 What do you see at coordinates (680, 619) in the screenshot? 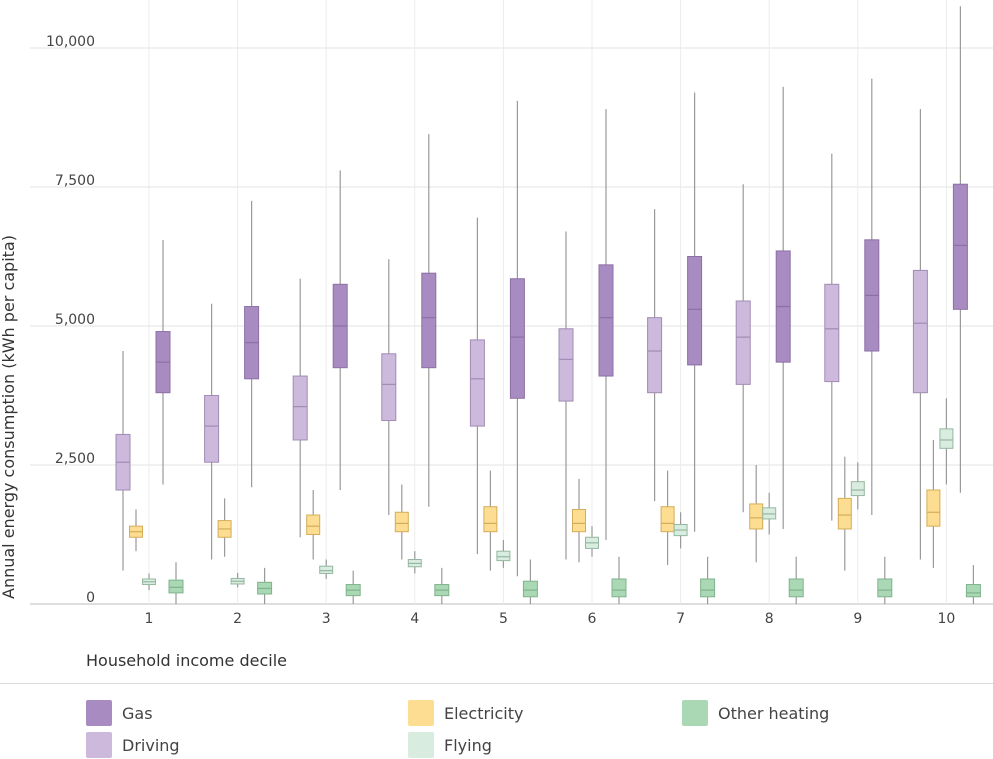
I see `x-tick-label: 7` at bounding box center [680, 619].